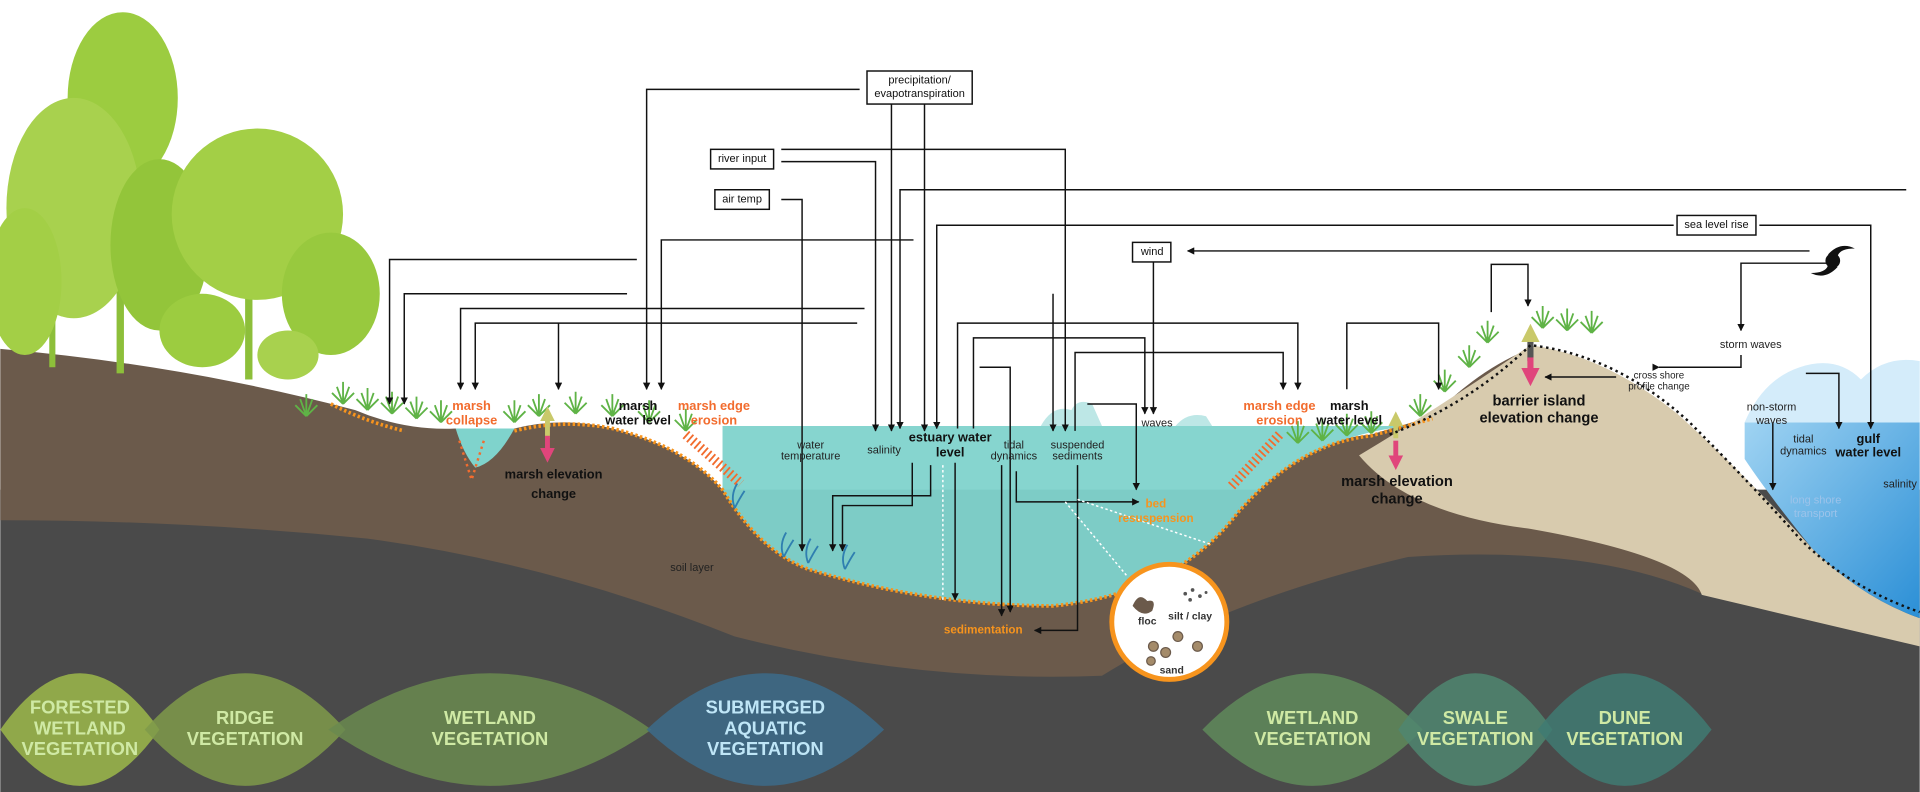 This screenshot has width=1920, height=792. I want to click on zone-label: SUBMERGED, so click(765, 707).